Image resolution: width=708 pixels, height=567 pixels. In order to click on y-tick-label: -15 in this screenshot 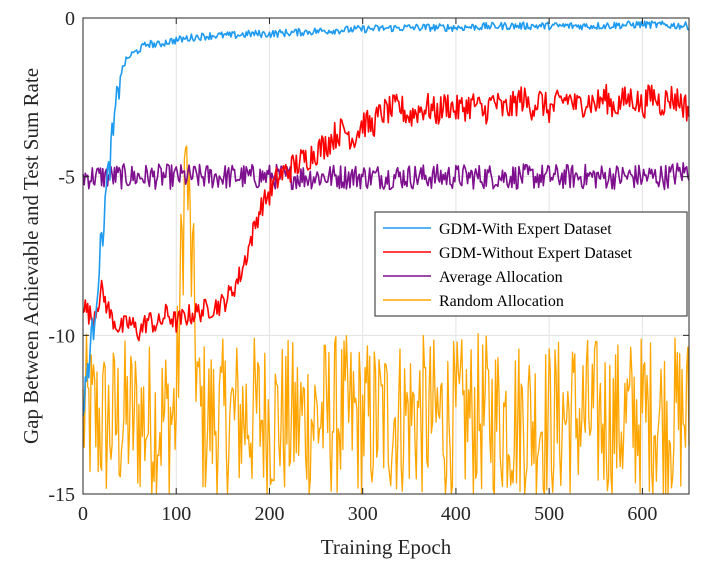, I will do `click(61, 495)`.